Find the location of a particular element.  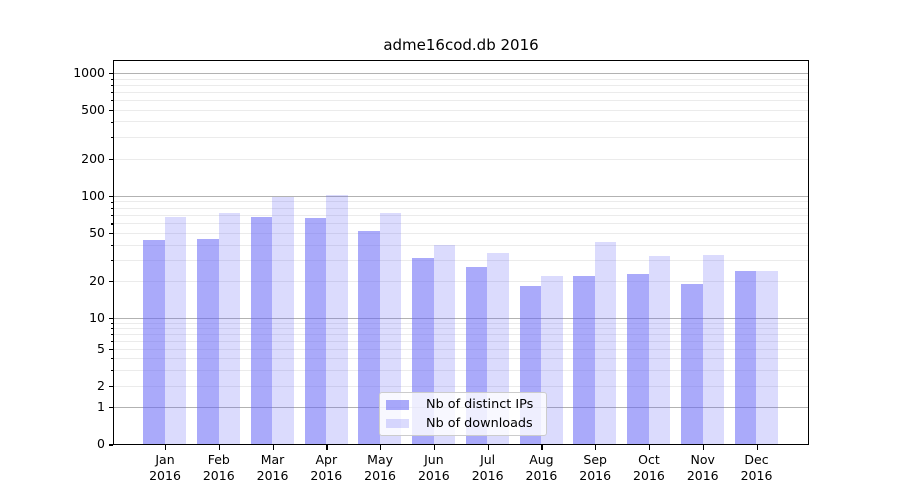

bar-distinct-ips-mar is located at coordinates (261, 330).